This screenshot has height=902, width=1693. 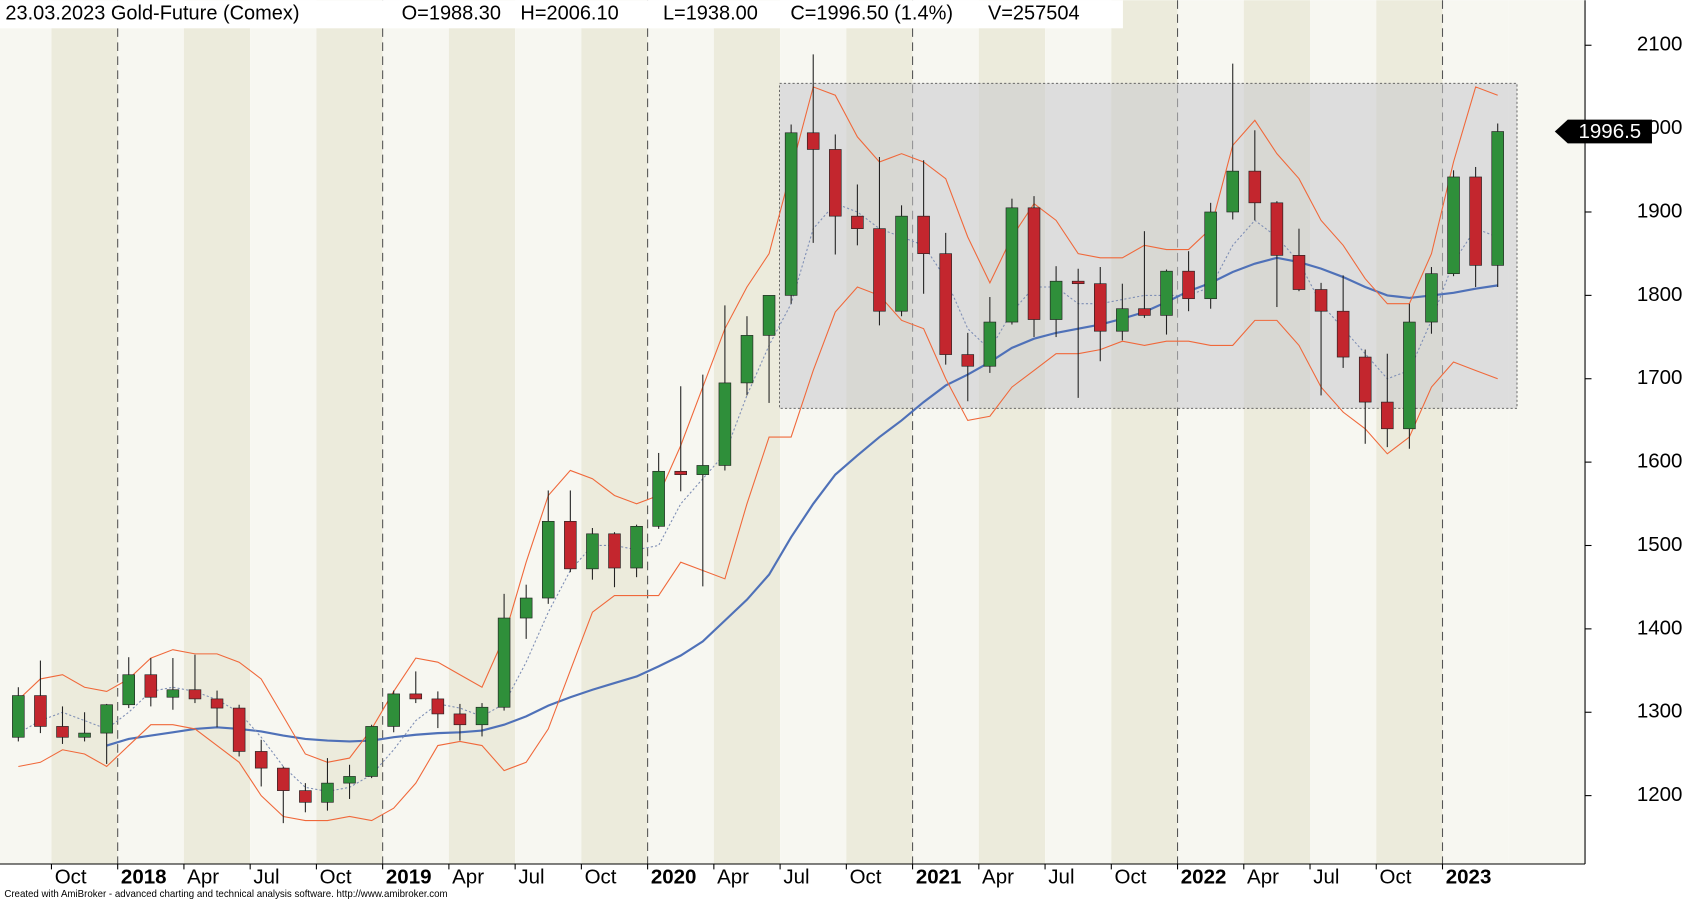 I want to click on x-tick-label: 2021, so click(x=939, y=876).